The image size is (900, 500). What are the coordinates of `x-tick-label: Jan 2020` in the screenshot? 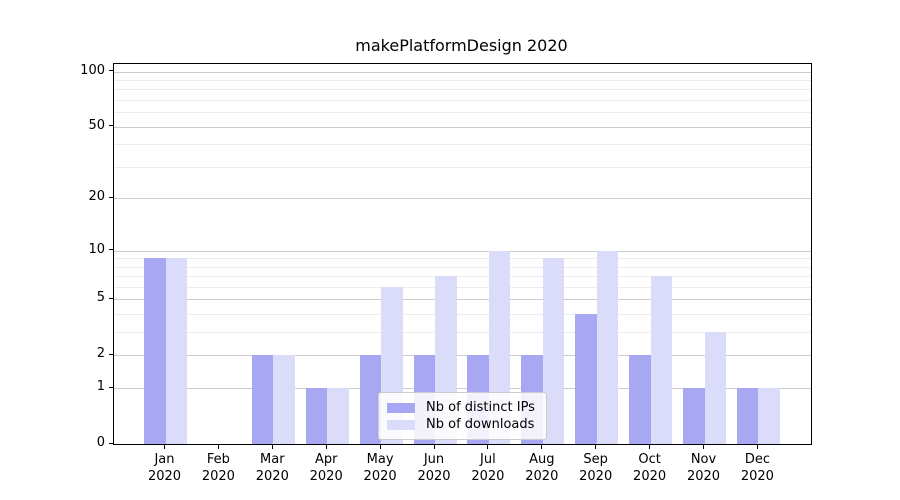 It's located at (164, 468).